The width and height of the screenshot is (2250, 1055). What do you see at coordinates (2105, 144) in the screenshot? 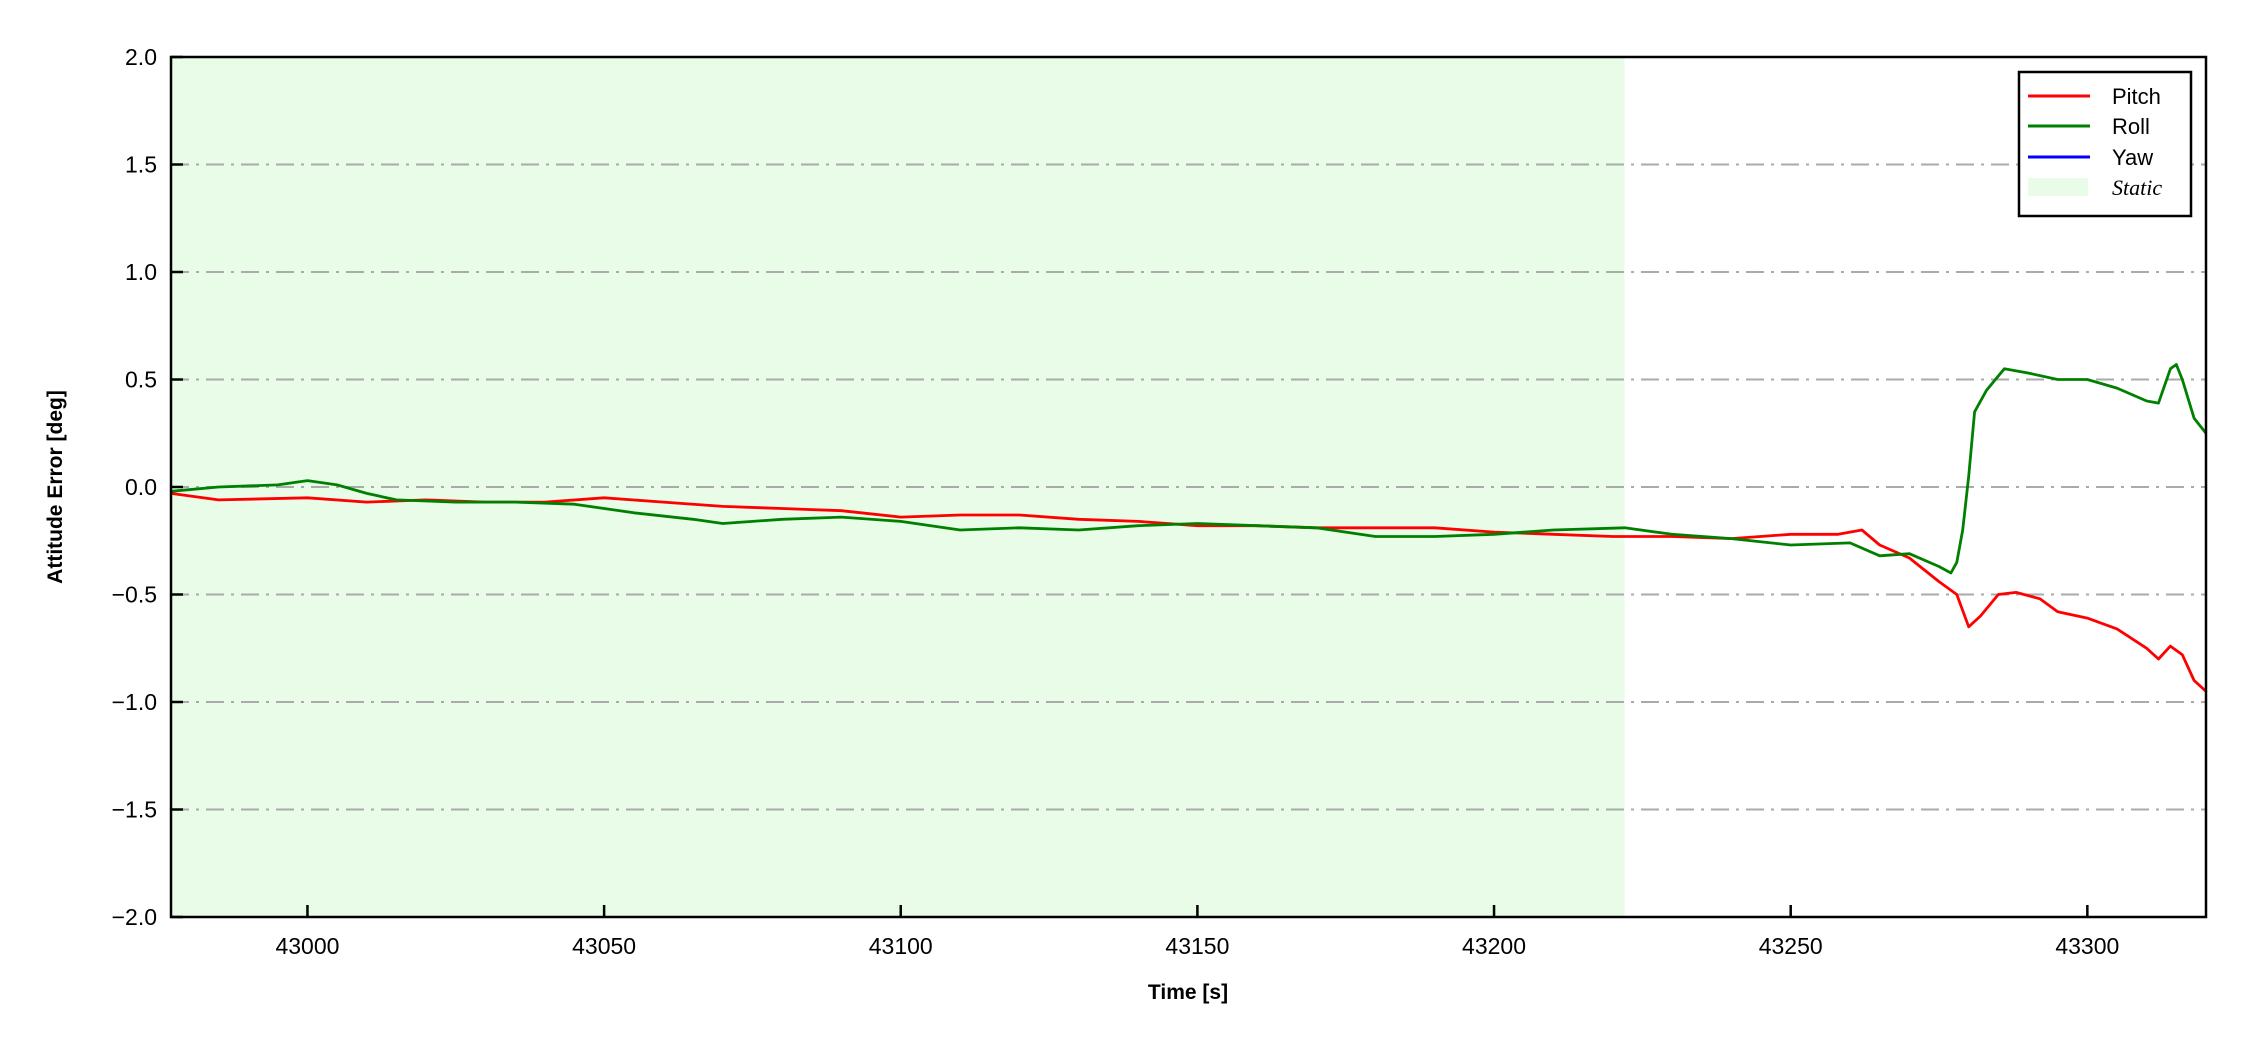
I see `legend: Pitch Roll Yaw Static` at bounding box center [2105, 144].